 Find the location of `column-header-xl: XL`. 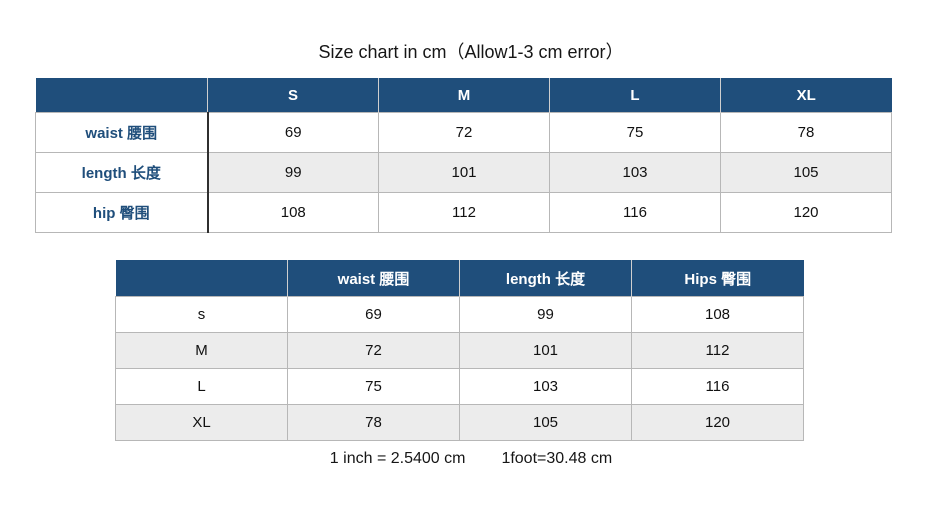

column-header-xl: XL is located at coordinates (806, 95).